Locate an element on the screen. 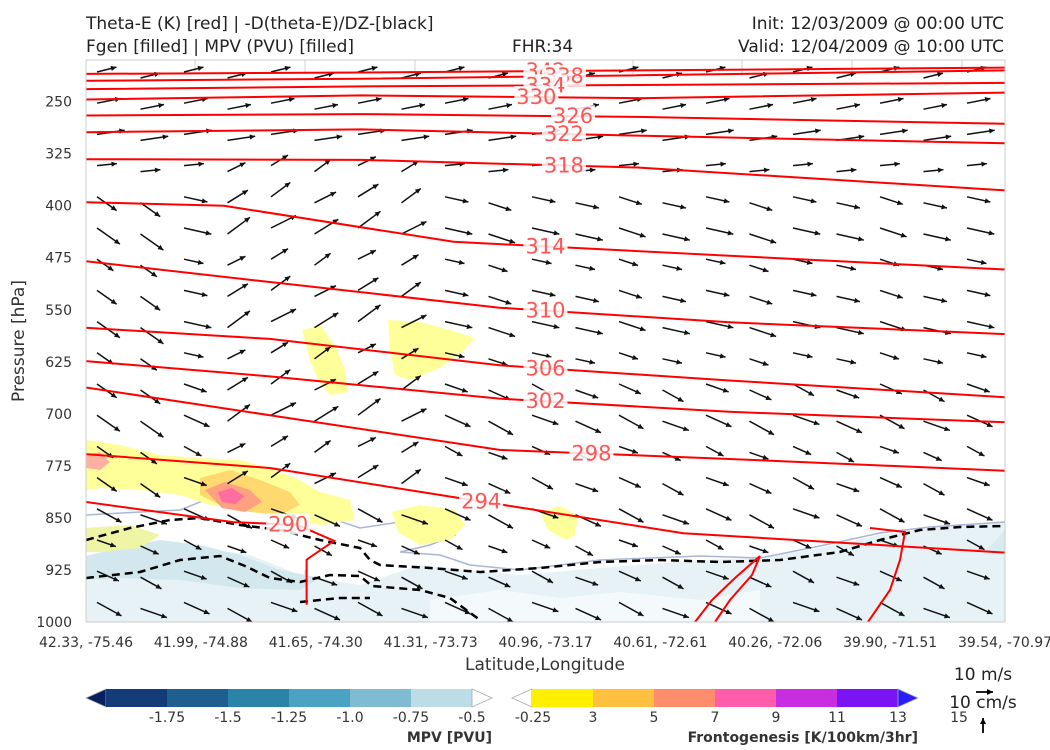 This screenshot has width=1050, height=750. theta-e-label-310: 310 is located at coordinates (545, 311).